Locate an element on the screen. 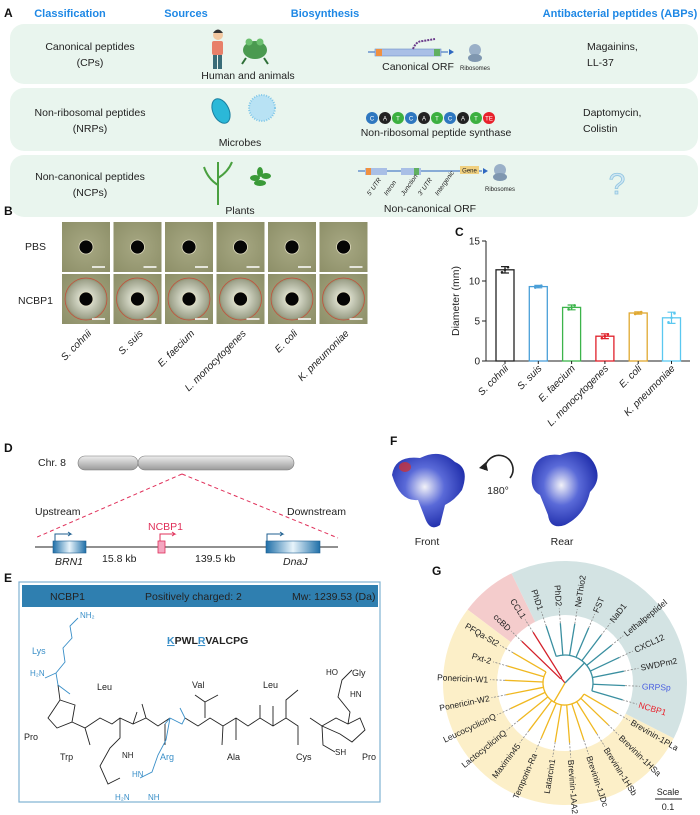 The height and width of the screenshot is (815, 700). y-tick-label: 10 is located at coordinates (475, 282).